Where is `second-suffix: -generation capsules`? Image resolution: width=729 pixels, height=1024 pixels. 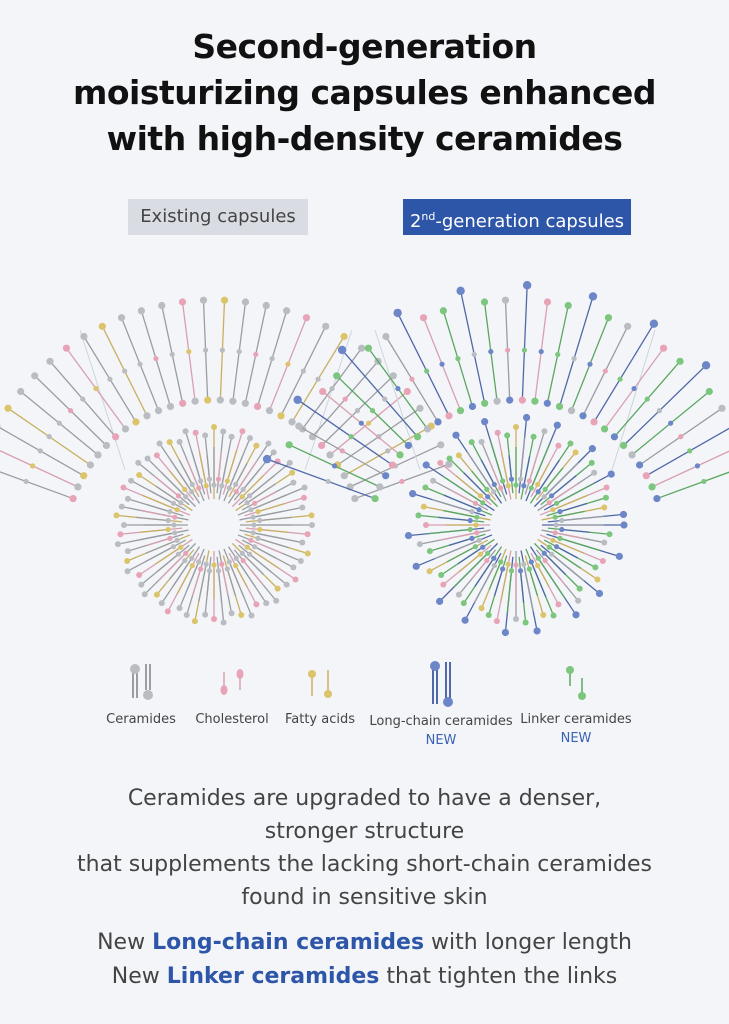 second-suffix: -generation capsules is located at coordinates (530, 221).